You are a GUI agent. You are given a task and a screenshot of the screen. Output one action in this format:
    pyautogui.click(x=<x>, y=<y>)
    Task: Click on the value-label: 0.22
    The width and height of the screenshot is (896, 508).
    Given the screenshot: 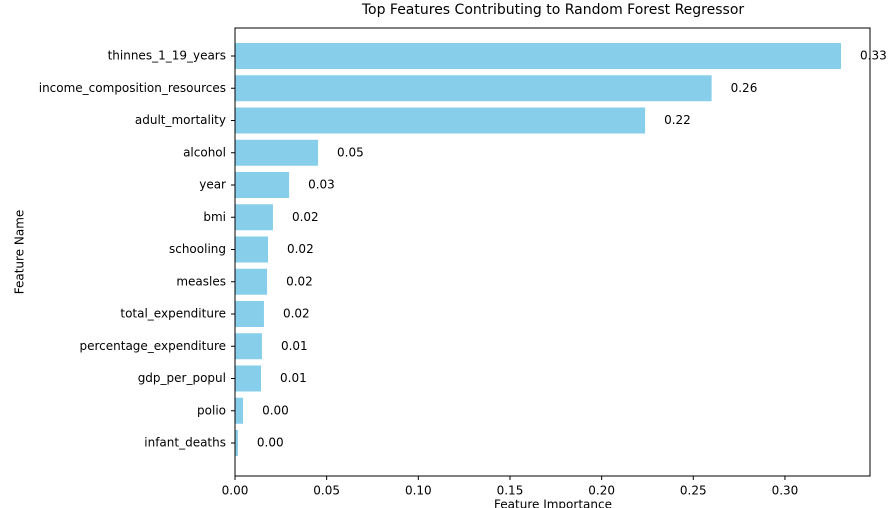 What is the action you would take?
    pyautogui.click(x=677, y=120)
    